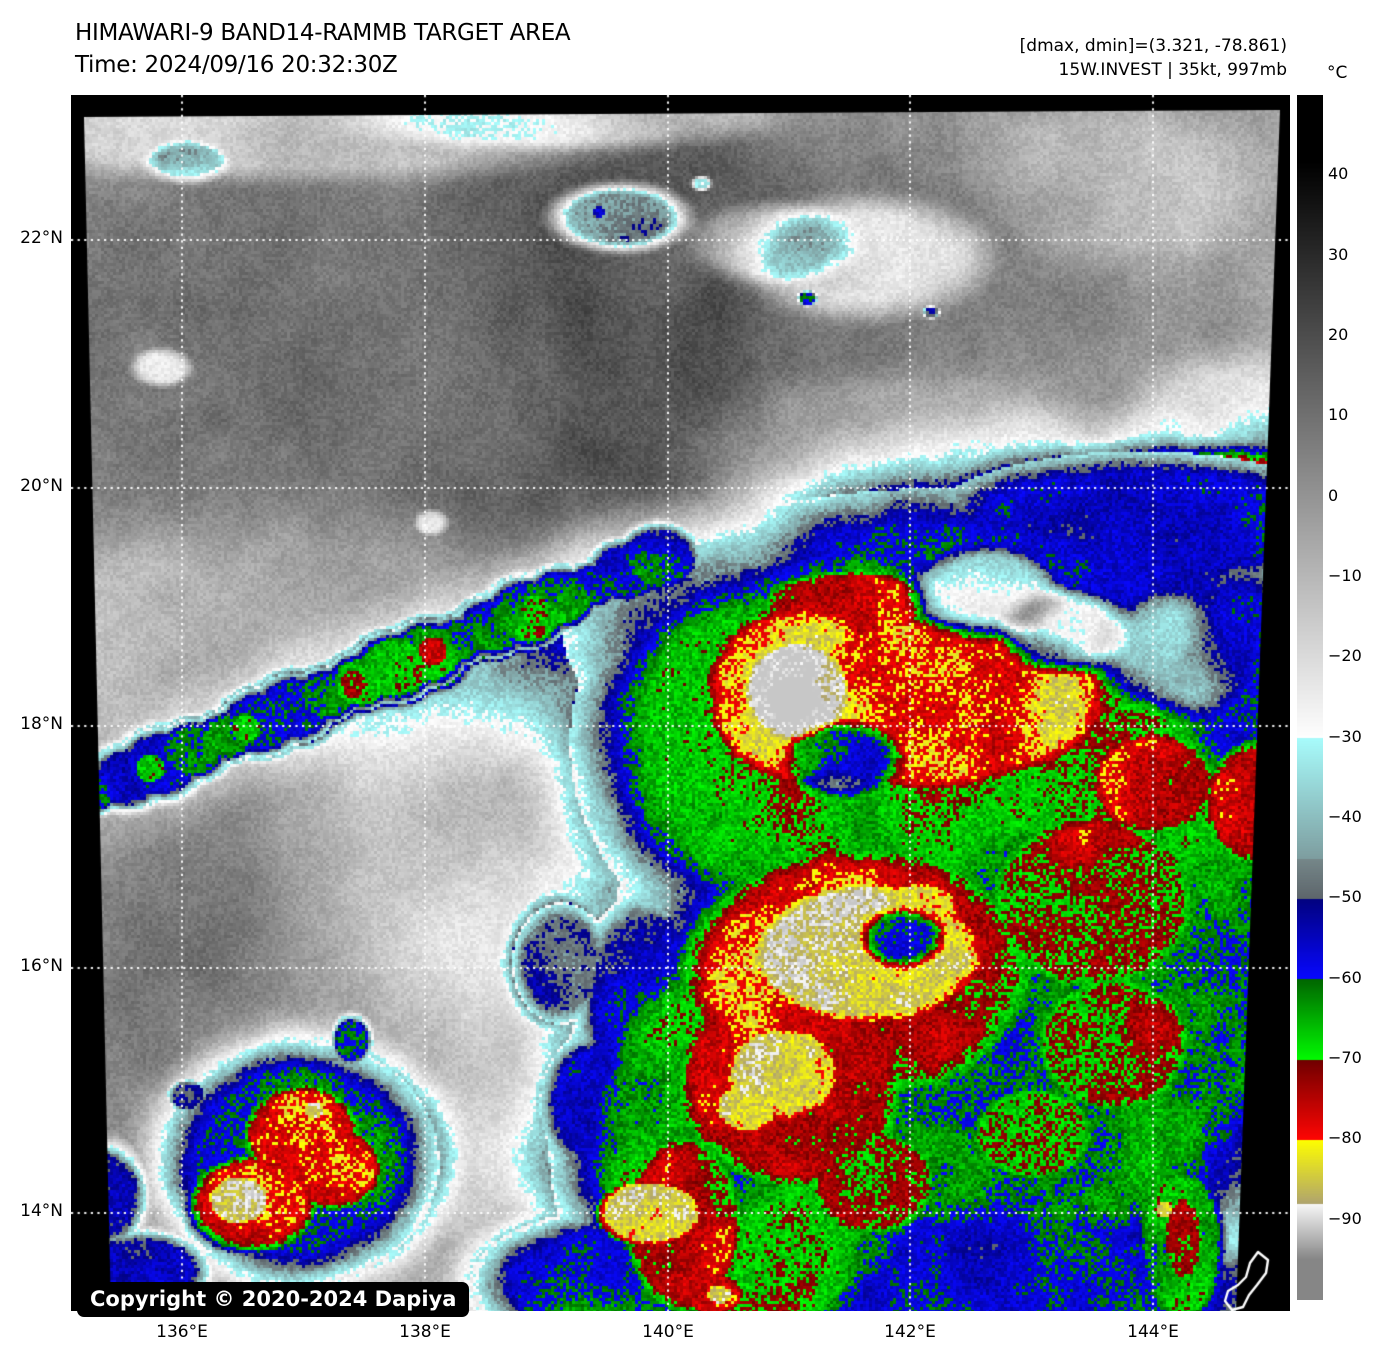 The height and width of the screenshot is (1359, 1390). Describe the element at coordinates (1333, 495) in the screenshot. I see `colorbar-tick-label: 0` at that location.